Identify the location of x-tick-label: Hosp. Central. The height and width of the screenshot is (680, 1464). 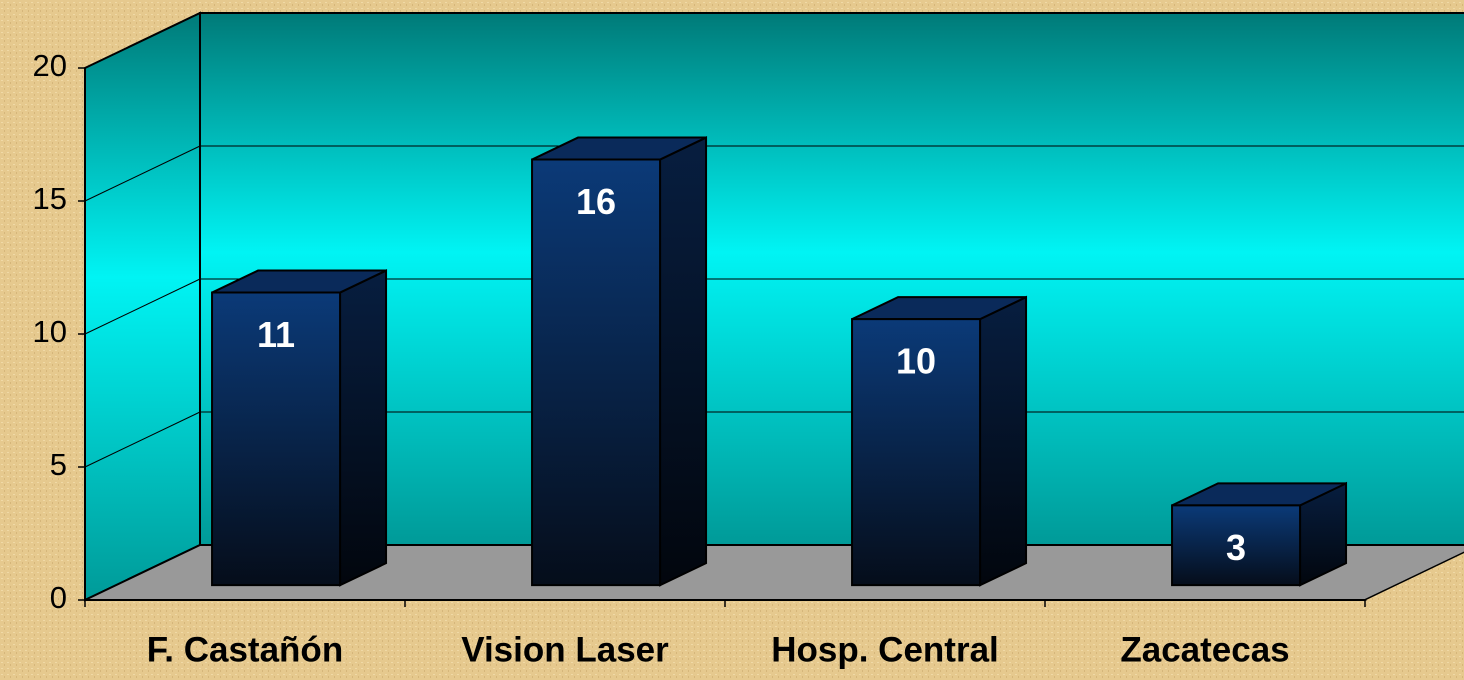
(885, 649).